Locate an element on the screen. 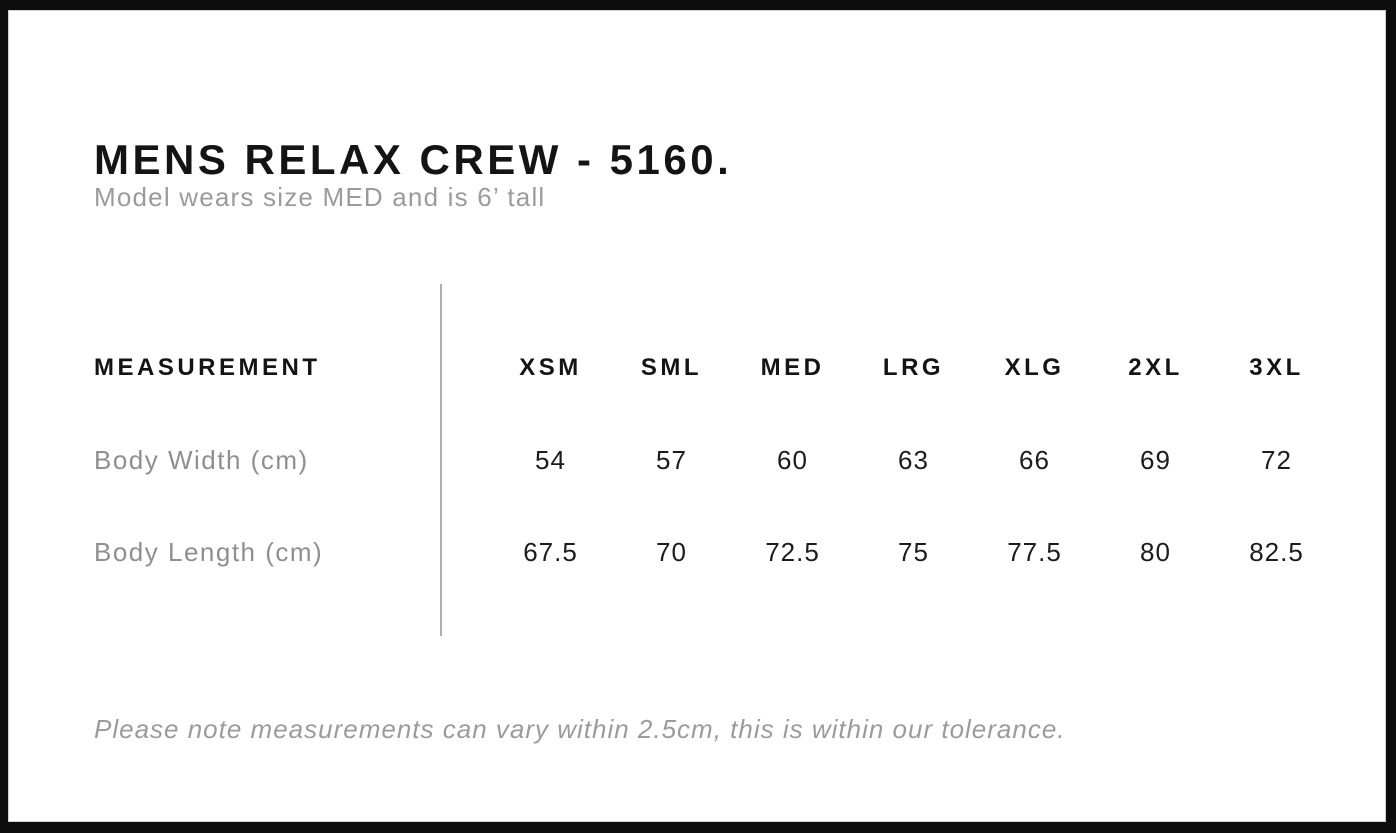 The height and width of the screenshot is (833, 1396). size-header-xsm: XSM is located at coordinates (550, 367).